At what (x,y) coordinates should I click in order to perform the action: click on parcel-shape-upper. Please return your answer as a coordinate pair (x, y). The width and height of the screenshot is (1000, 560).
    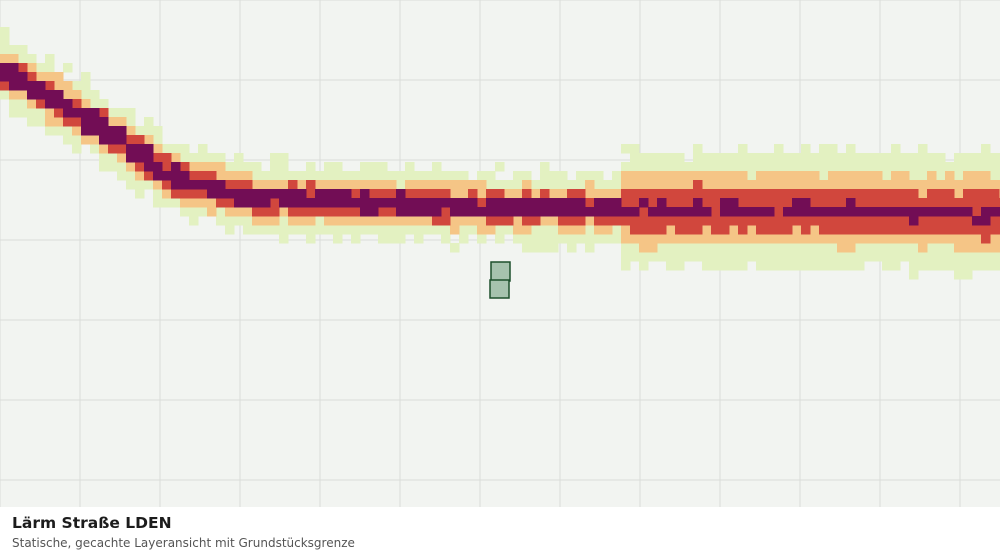
    Looking at the image, I should click on (500, 271).